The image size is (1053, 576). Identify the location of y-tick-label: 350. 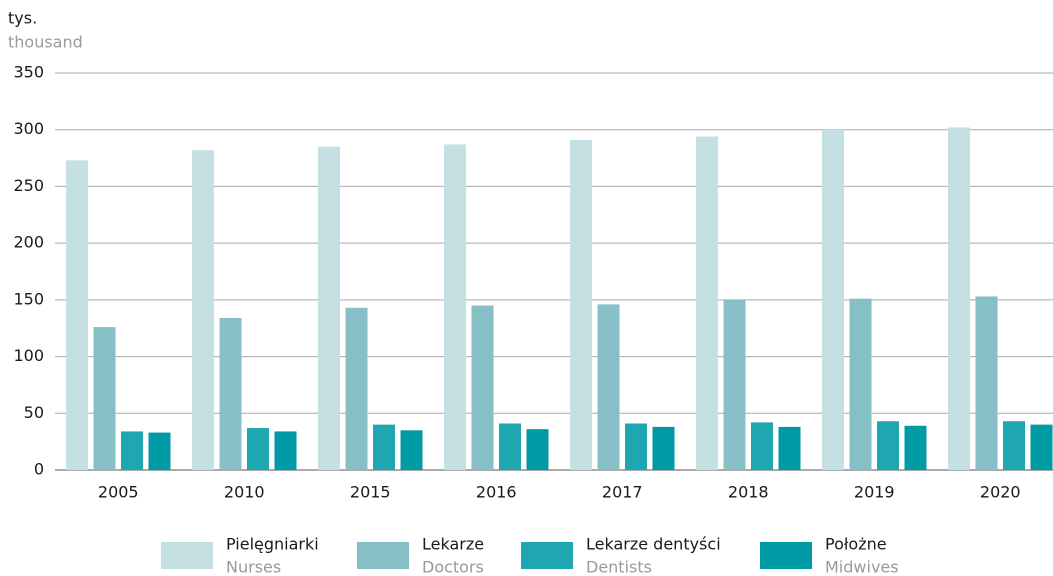
(28, 72).